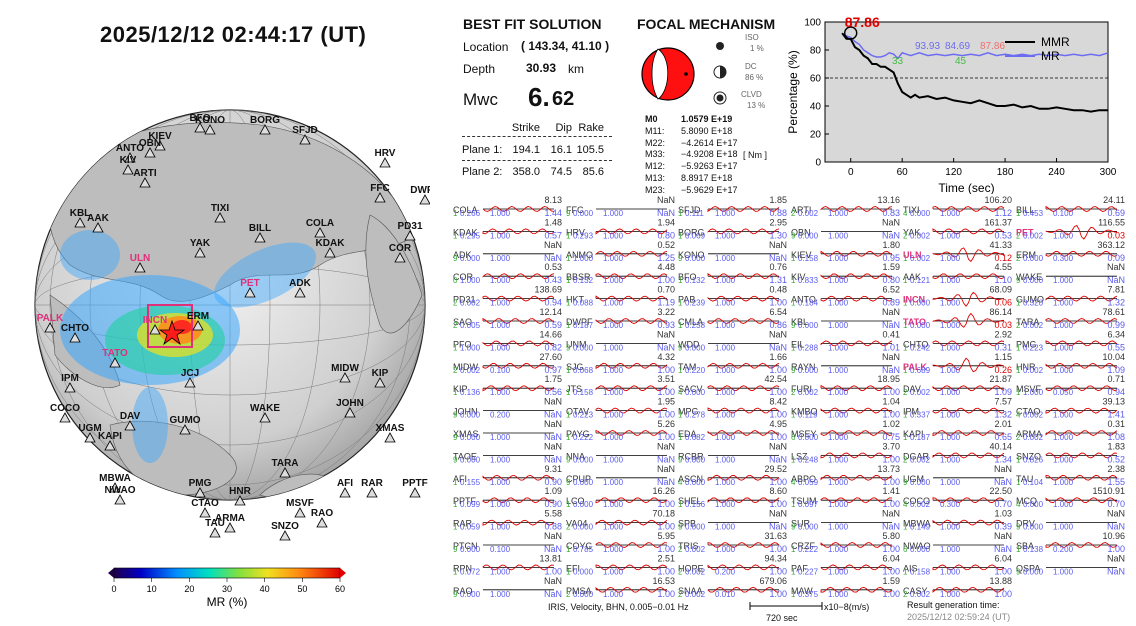  Describe the element at coordinates (778, 200) in the screenshot. I see `waveform-amplitude: 1.85` at that location.